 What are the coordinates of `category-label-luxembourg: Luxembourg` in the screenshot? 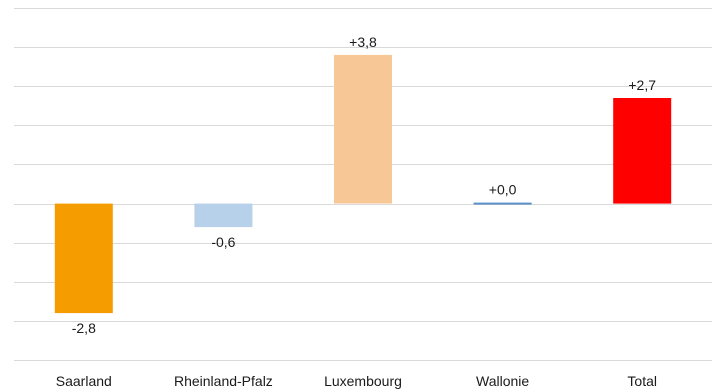 It's located at (363, 381).